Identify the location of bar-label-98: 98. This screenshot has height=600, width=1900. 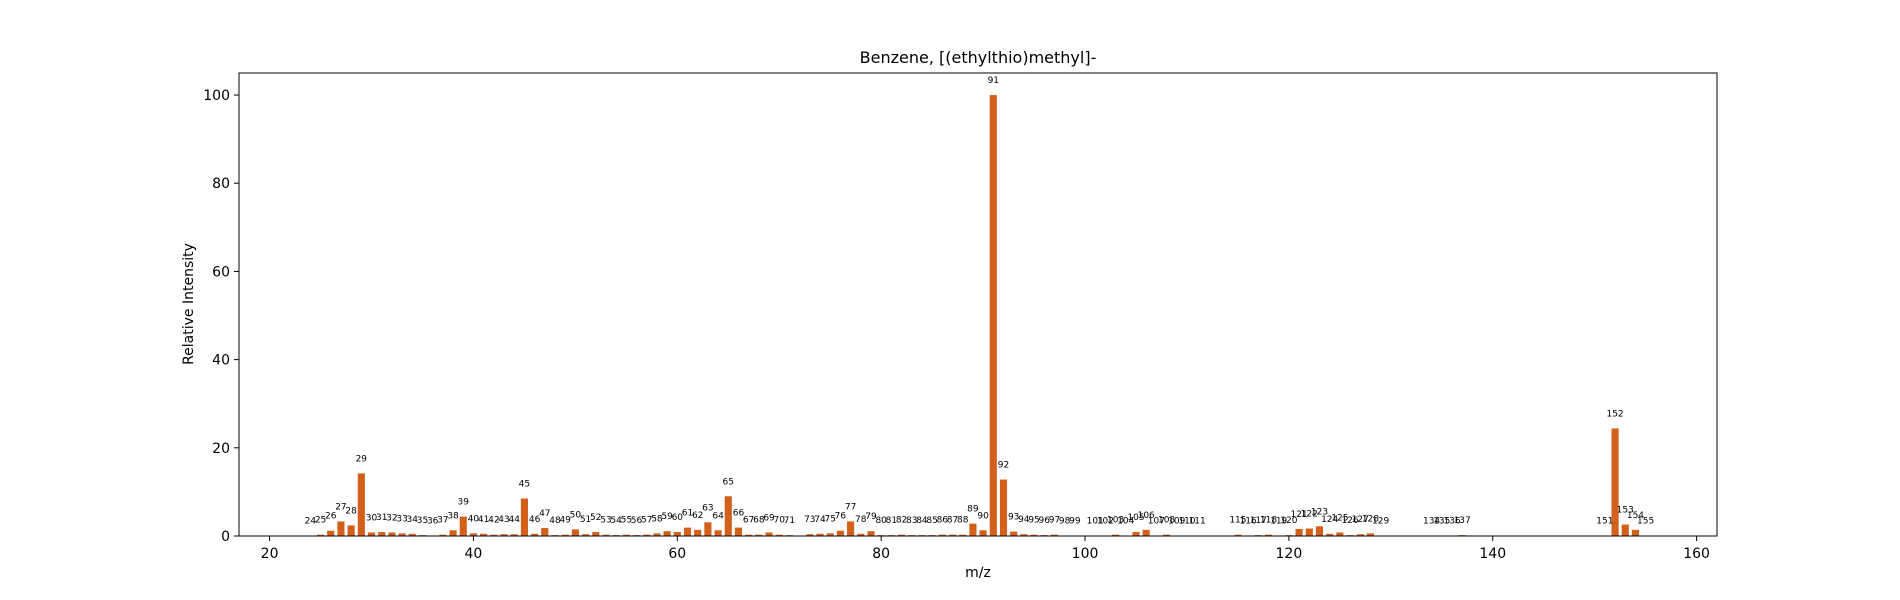
(1065, 522).